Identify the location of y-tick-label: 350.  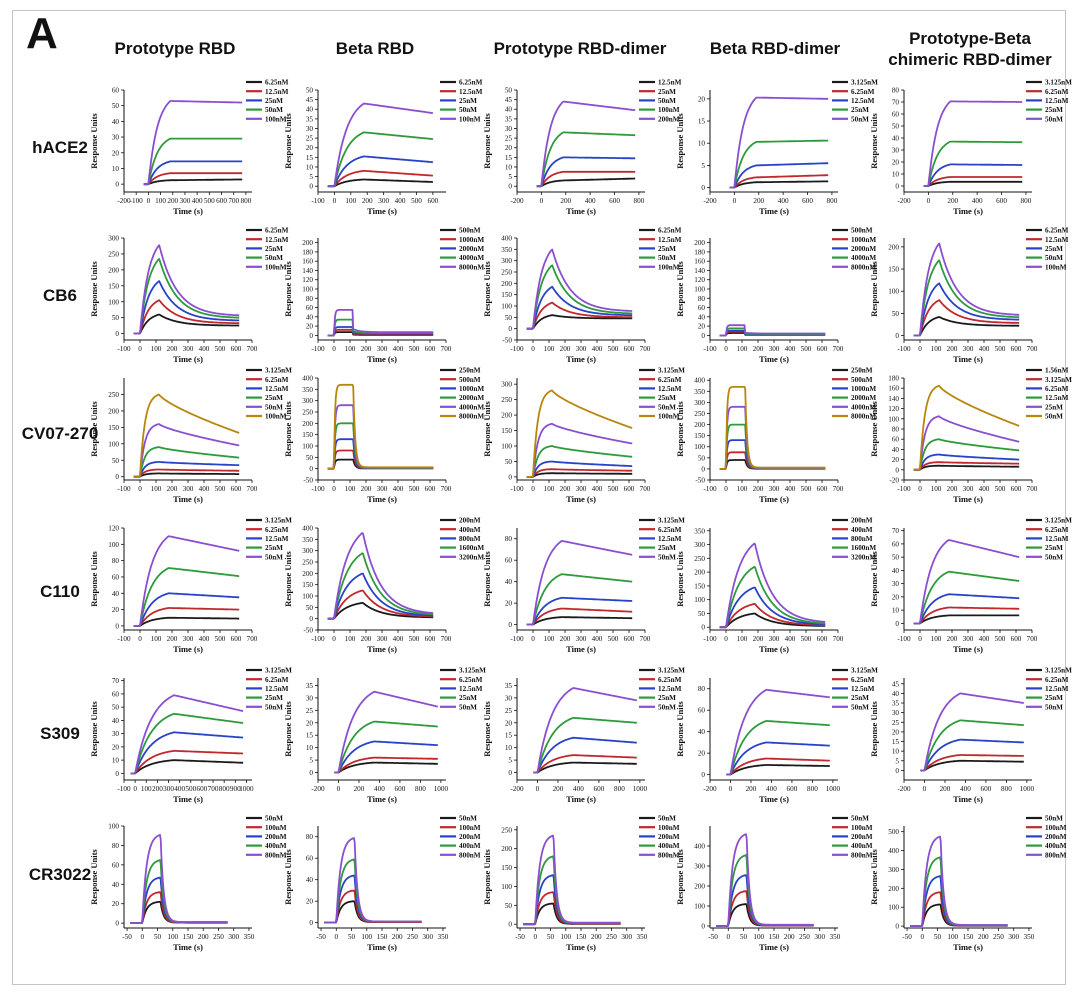
(307, 540).